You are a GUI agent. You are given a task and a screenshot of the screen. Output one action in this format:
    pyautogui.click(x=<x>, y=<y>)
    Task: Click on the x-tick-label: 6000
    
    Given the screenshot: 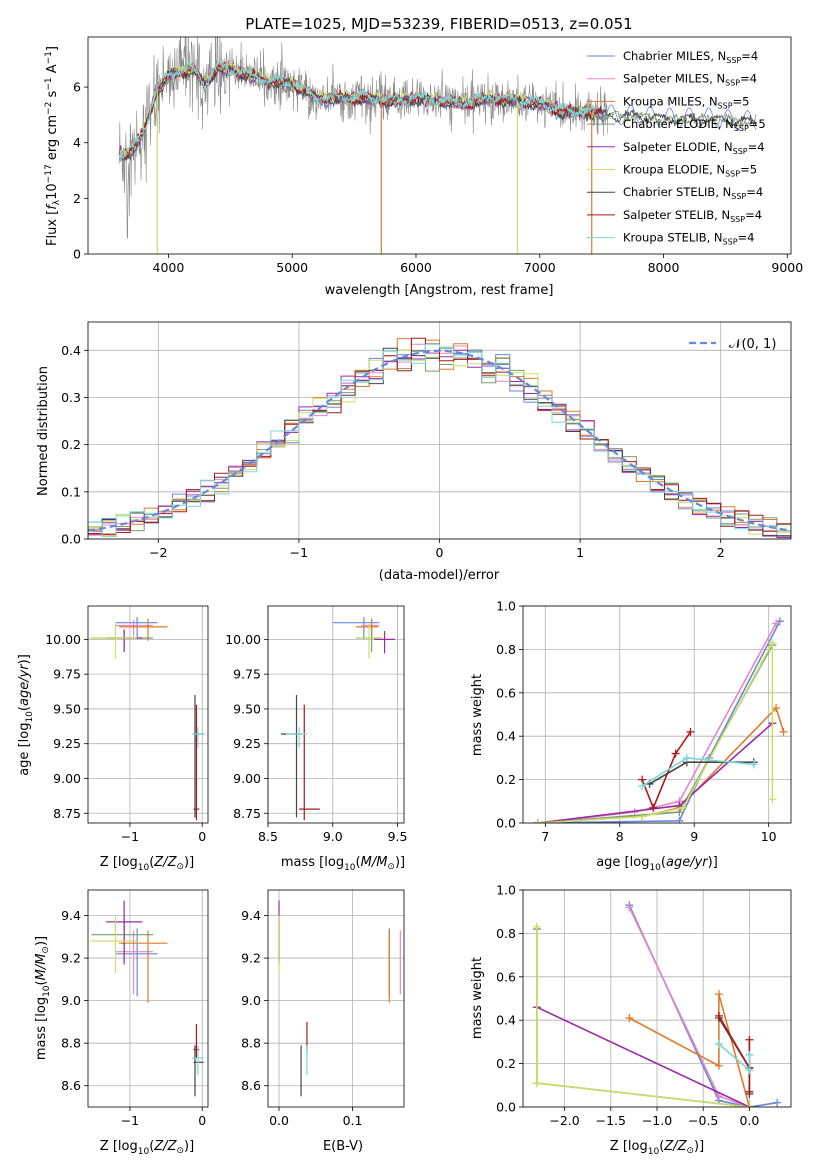 What is the action you would take?
    pyautogui.click(x=416, y=267)
    